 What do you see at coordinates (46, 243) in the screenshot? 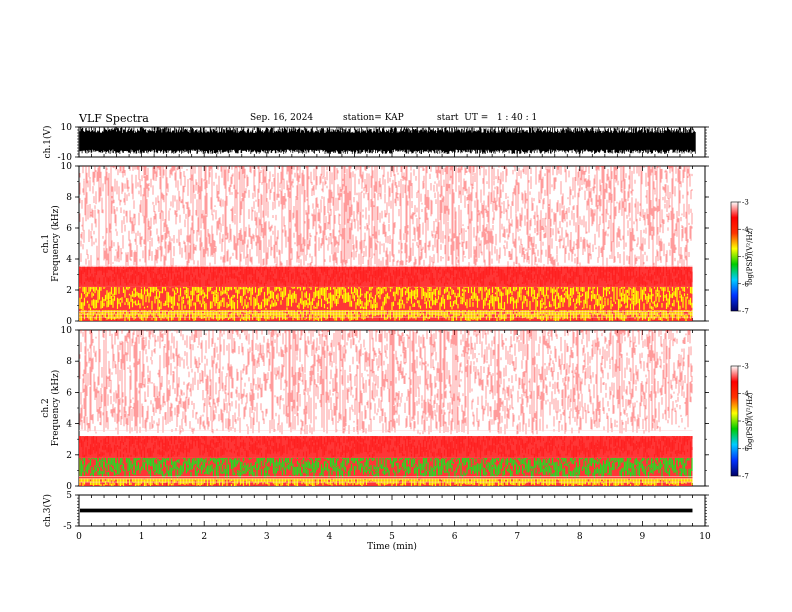
I see `y-axis-label-channel: ch.1` at bounding box center [46, 243].